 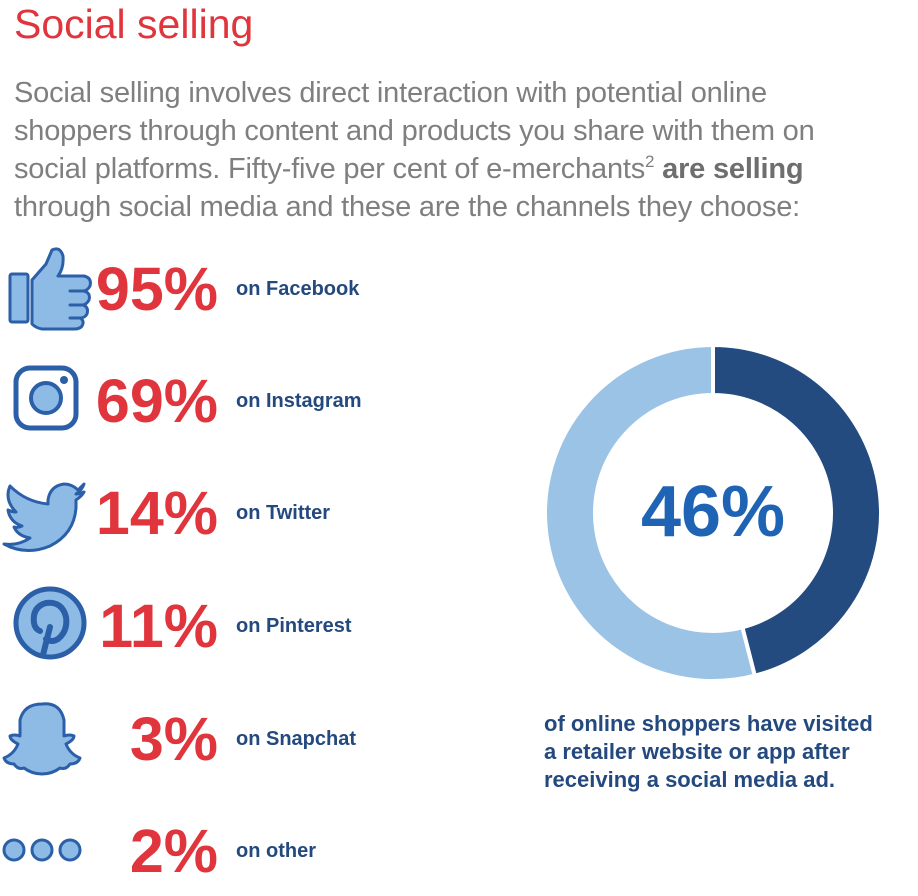 I want to click on channel-row-twitter: 14% on Twitter, so click(x=250, y=513).